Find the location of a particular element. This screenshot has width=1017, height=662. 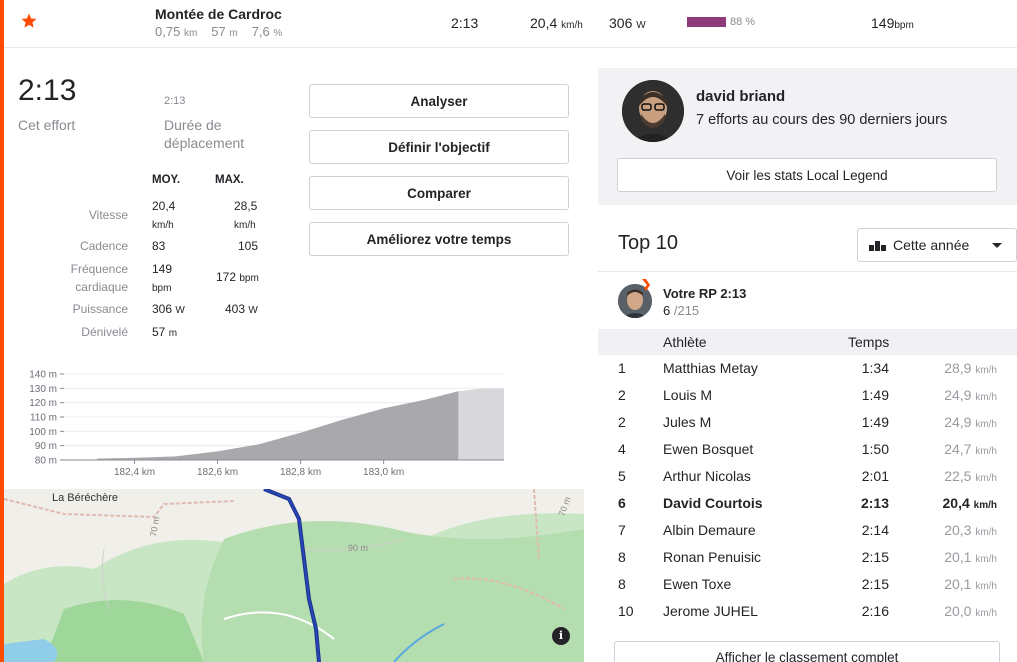

segment-grade: 7,6 % is located at coordinates (267, 31).